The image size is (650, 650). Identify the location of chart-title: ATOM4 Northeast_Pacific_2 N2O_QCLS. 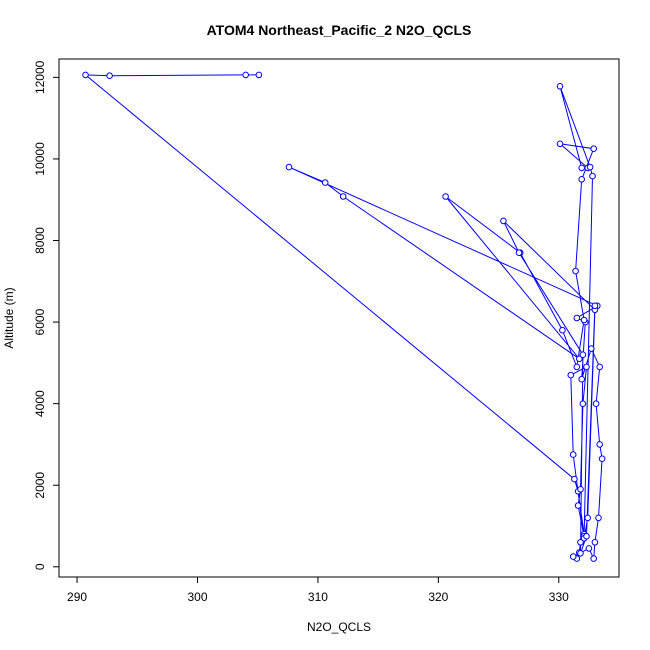
(339, 30).